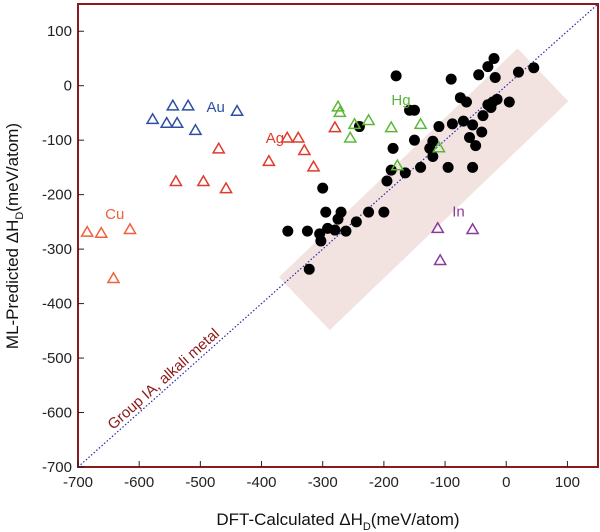 This screenshot has height=532, width=600. I want to click on y-tick-label-6: -200, so click(57, 195).